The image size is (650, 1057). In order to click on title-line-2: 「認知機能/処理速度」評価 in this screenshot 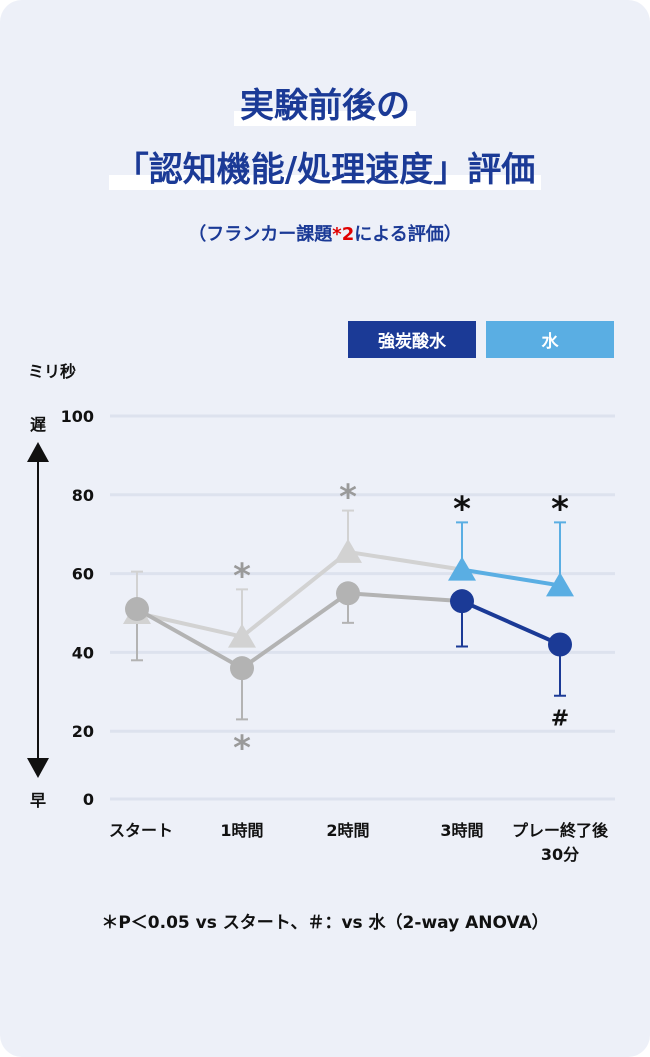, I will do `click(325, 166)`.